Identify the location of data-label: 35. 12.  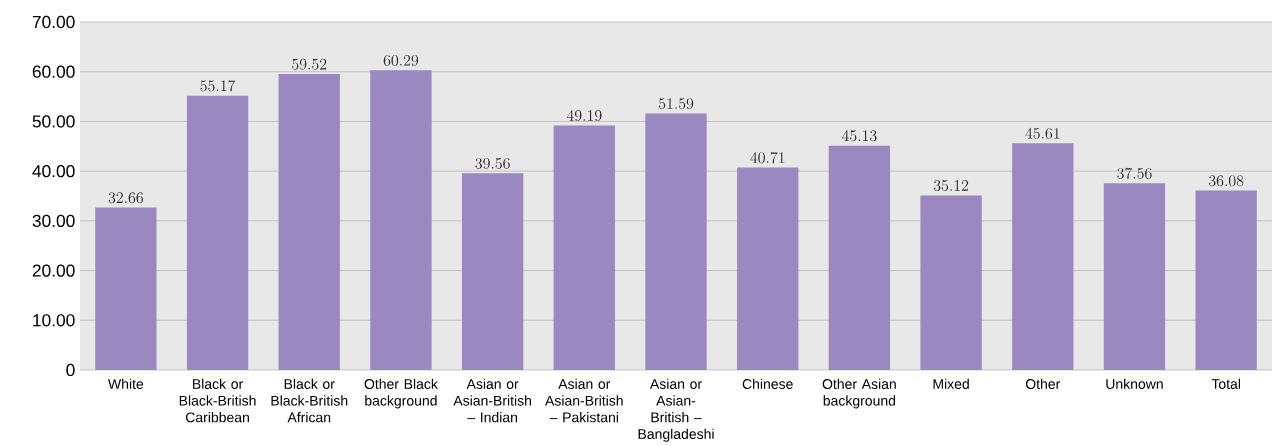
(951, 185).